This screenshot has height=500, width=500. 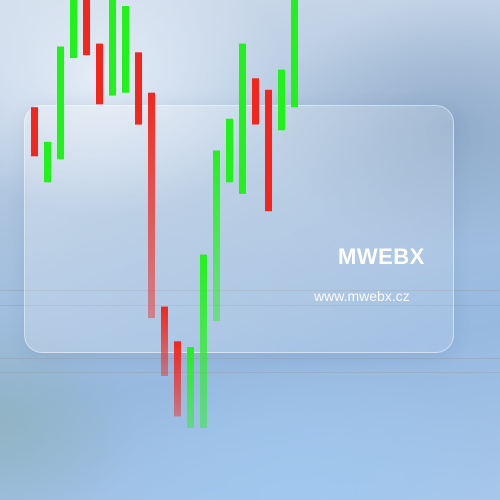 I want to click on grid-line-lower, so click(x=250, y=358).